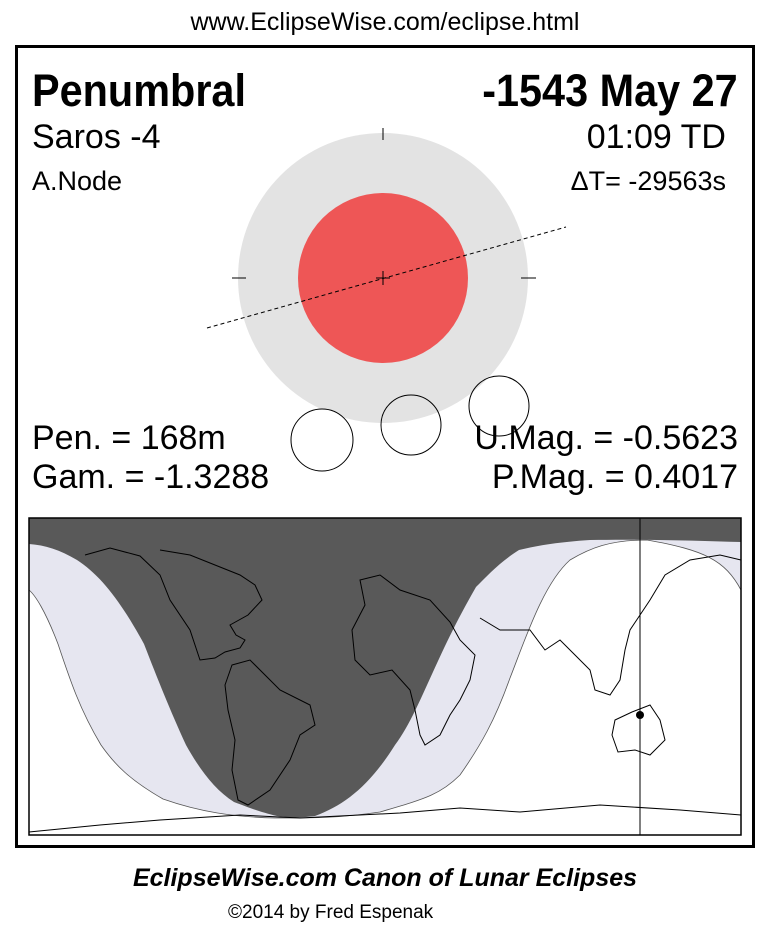 This screenshot has width=770, height=940. What do you see at coordinates (96, 137) in the screenshot?
I see `saros: Saros -4` at bounding box center [96, 137].